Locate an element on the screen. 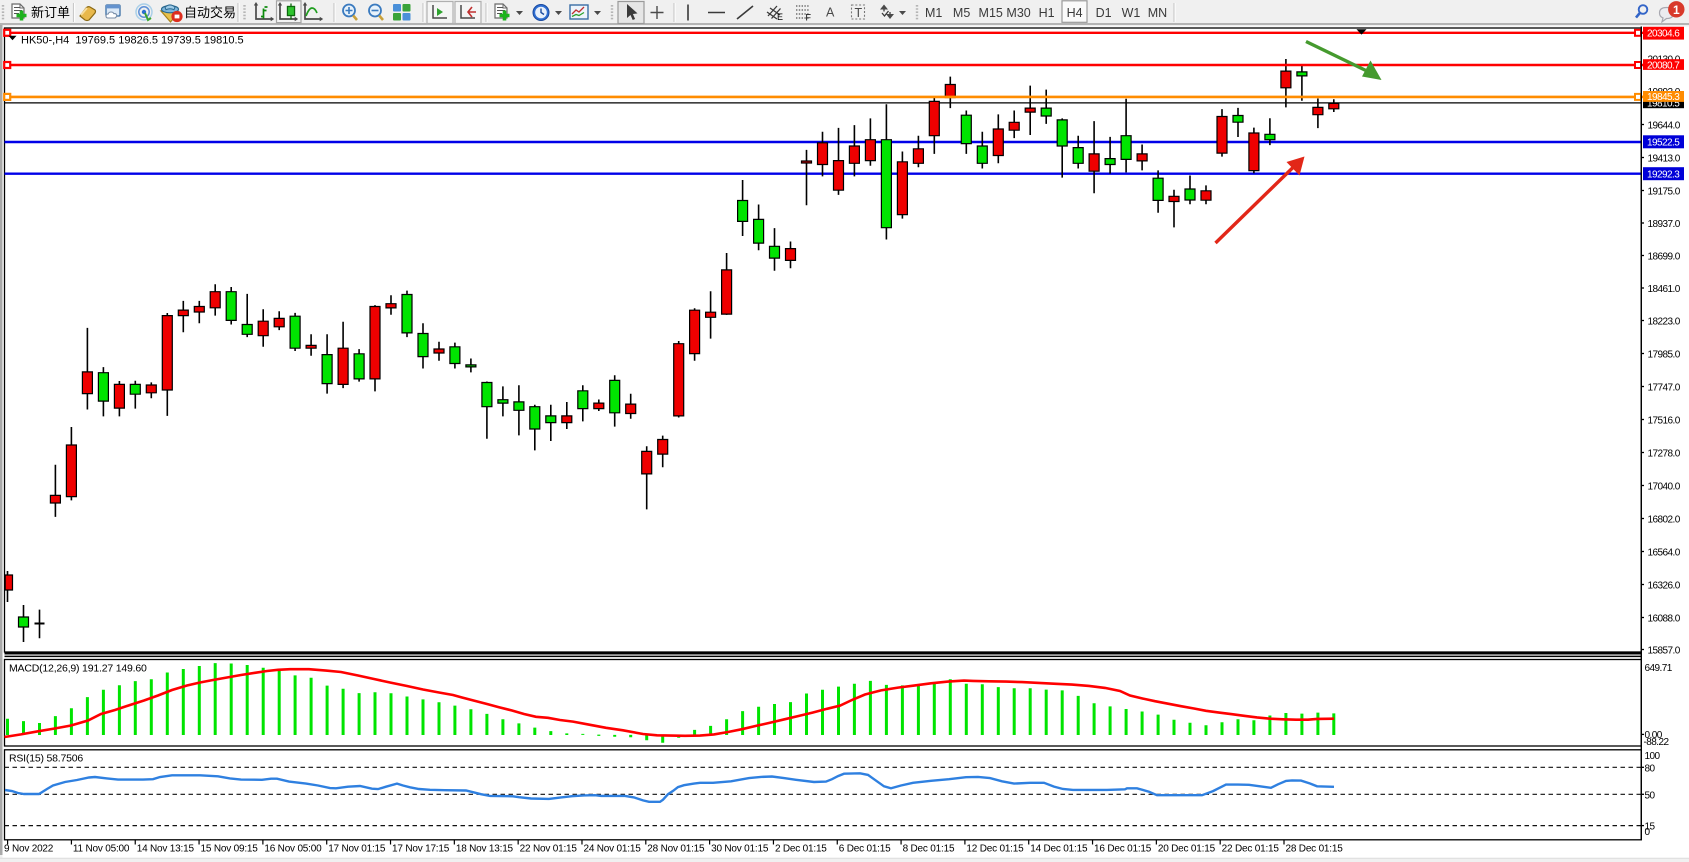 The height and width of the screenshot is (862, 1689). svg-text: 22 Nov 01:15 is located at coordinates (549, 849).